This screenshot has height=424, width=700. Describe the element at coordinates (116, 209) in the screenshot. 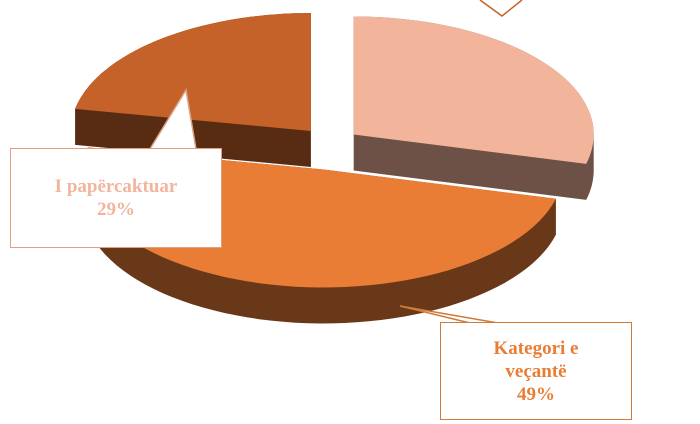

I see `slice-value-label: 29%` at that location.